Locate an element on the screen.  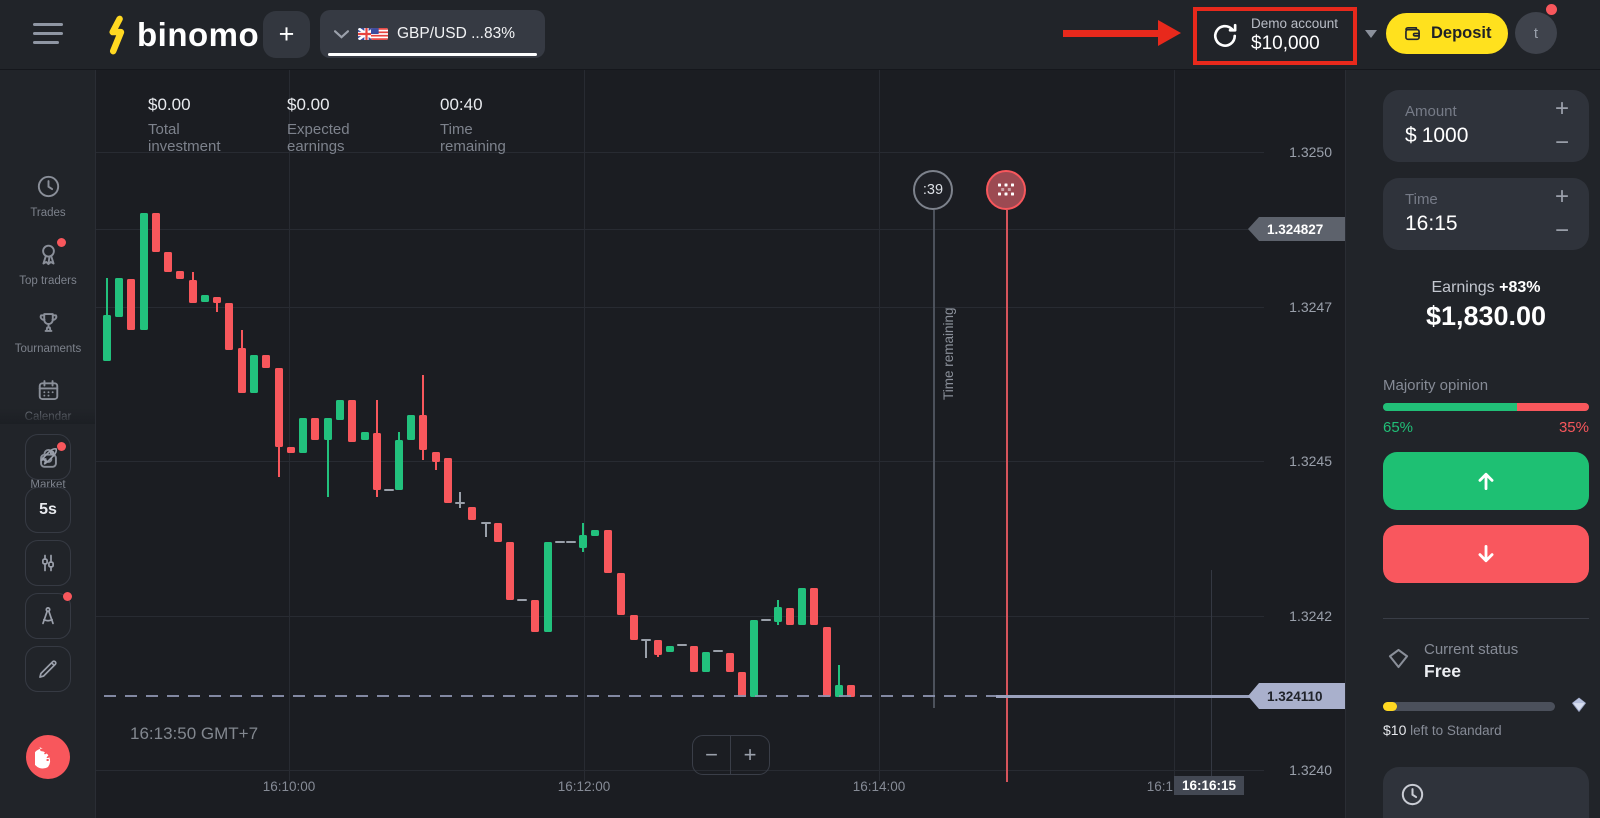
trade-timer-bubble: :39 is located at coordinates (933, 190).